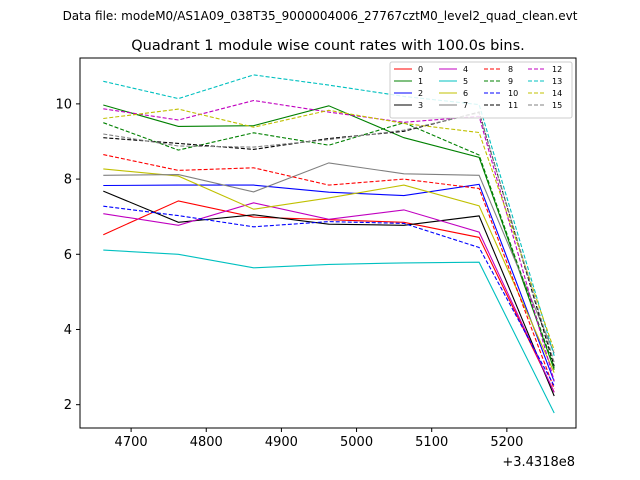 The image size is (640, 480). Describe the element at coordinates (68, 405) in the screenshot. I see `y-tick-label: 2` at that location.